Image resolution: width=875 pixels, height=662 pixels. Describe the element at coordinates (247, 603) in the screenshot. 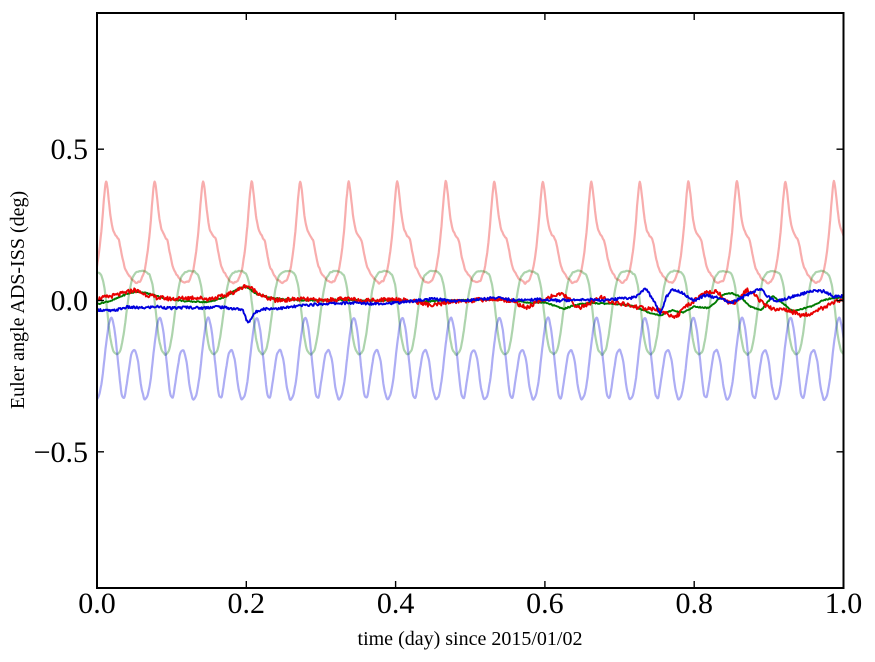

I see `x-tick-label: 0.2` at that location.